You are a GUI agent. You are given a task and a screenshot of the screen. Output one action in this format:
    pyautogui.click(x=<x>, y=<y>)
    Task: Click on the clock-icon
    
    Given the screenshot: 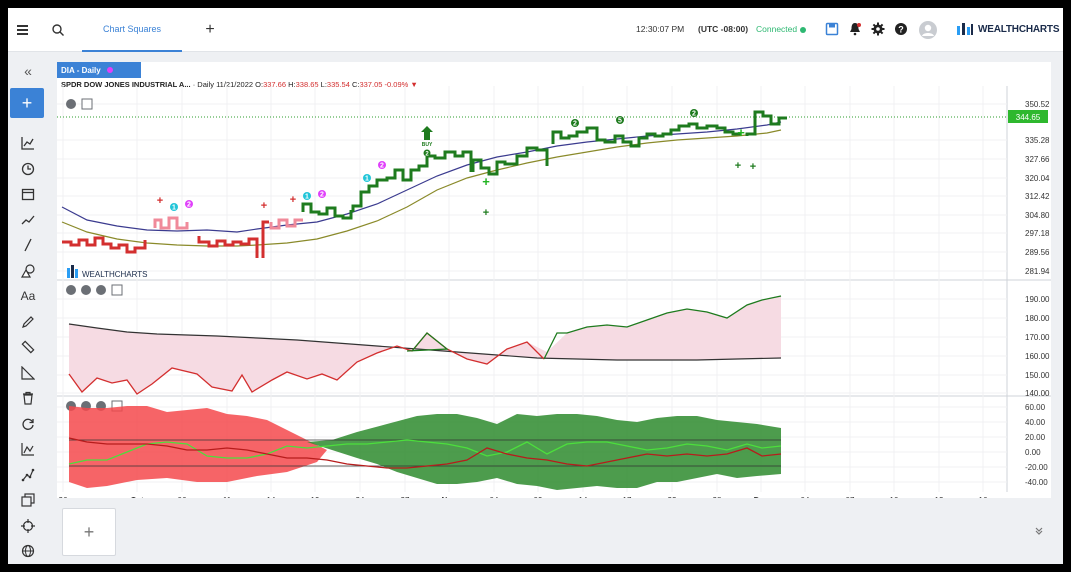 What is the action you would take?
    pyautogui.click(x=28, y=169)
    